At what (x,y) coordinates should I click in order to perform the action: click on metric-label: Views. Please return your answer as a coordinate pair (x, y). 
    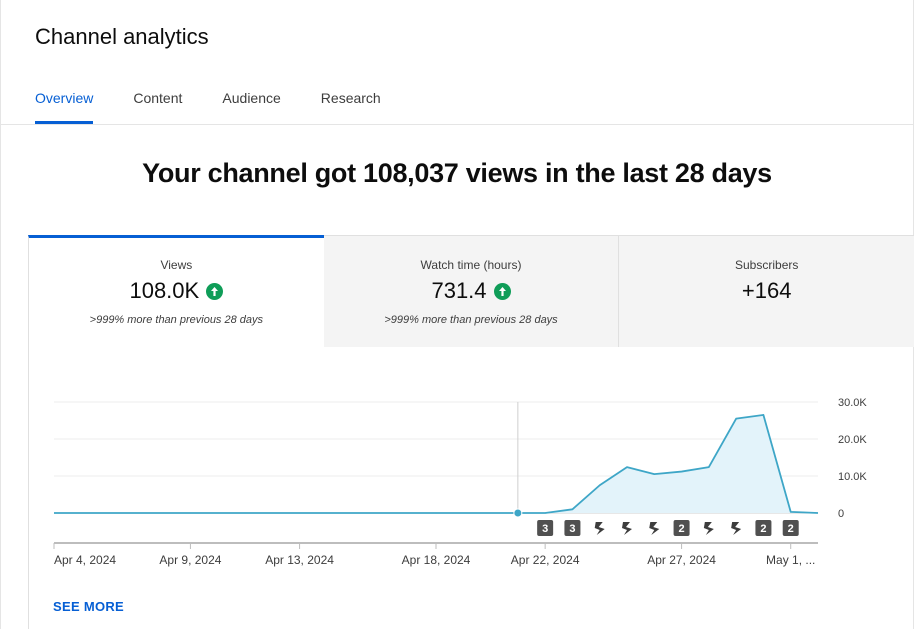
    Looking at the image, I should click on (176, 265).